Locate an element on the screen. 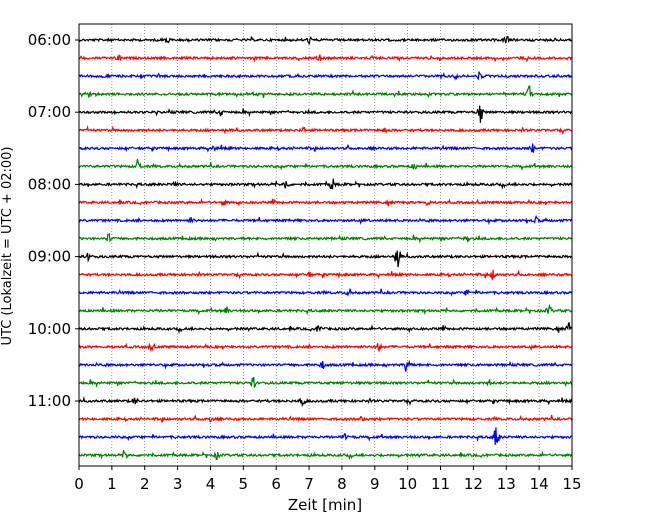 The image size is (650, 520). y-tick-label-1: 07:00 is located at coordinates (49, 112).